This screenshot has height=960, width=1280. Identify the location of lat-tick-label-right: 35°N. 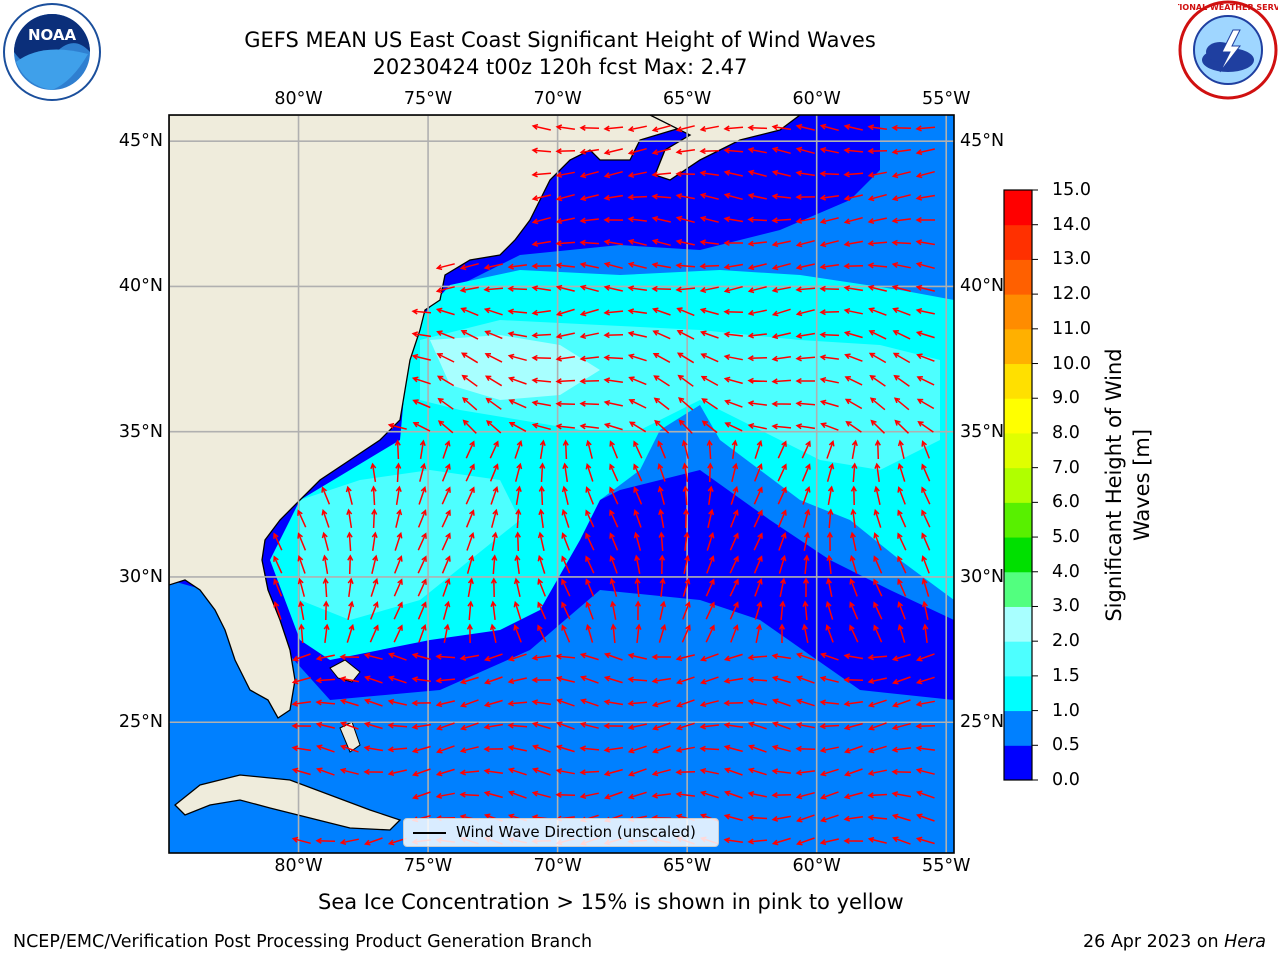
(982, 431).